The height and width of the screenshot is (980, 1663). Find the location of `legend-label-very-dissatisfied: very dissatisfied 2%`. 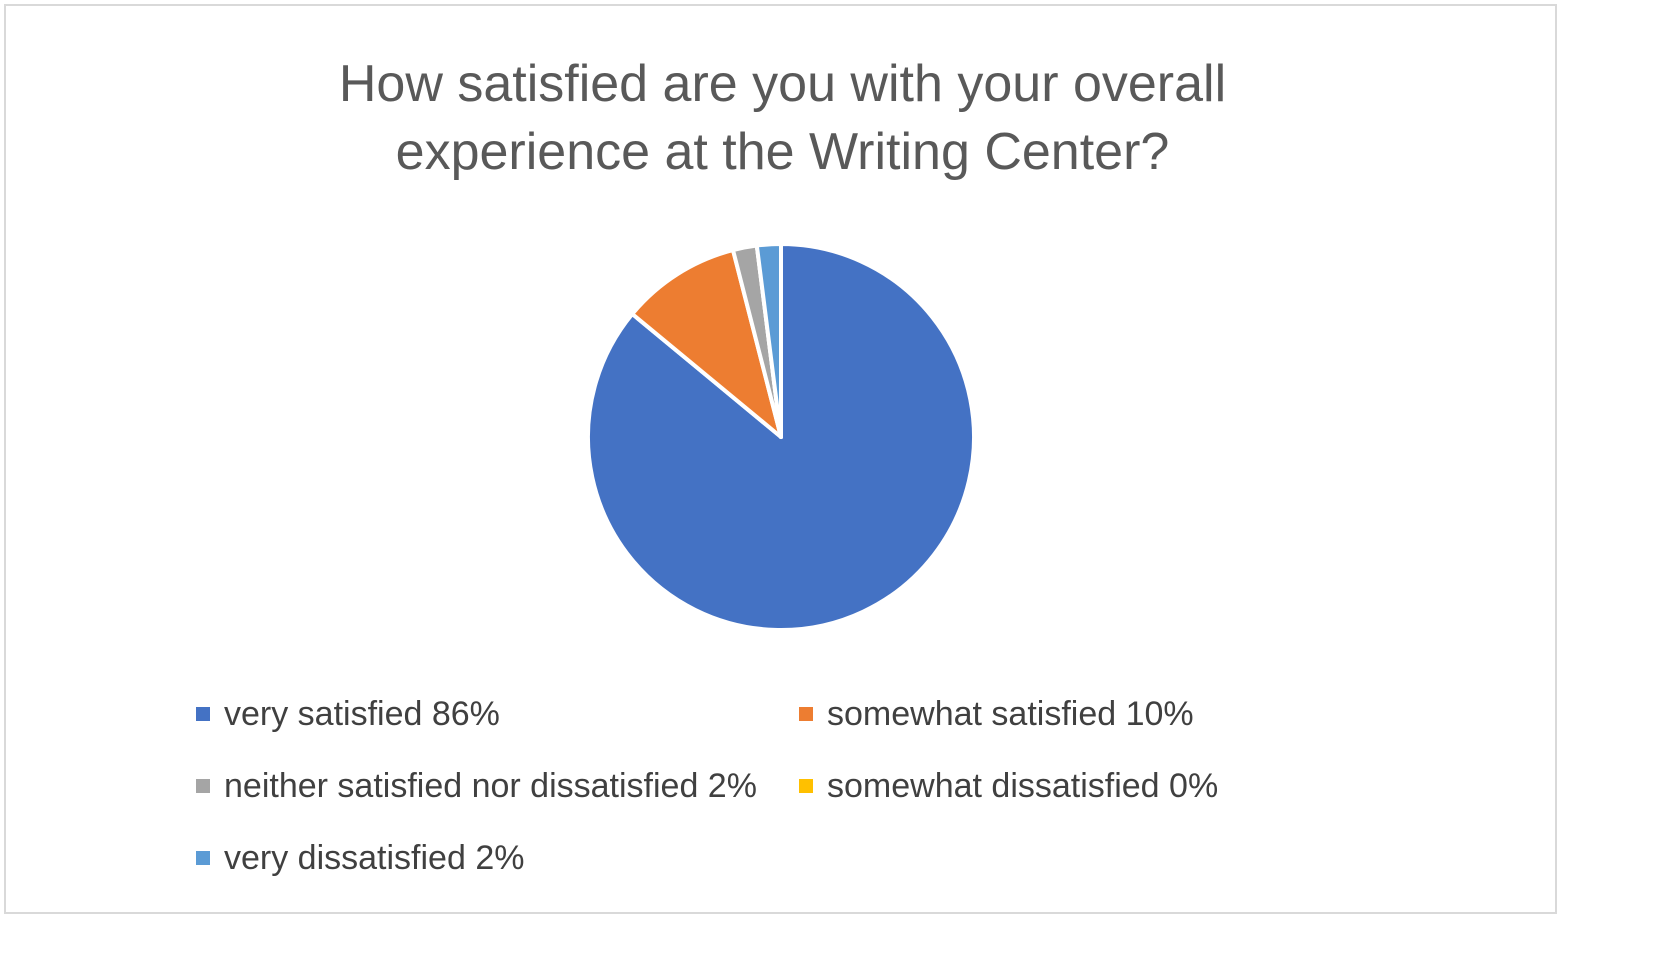

legend-label-very-dissatisfied: very dissatisfied 2% is located at coordinates (374, 857).